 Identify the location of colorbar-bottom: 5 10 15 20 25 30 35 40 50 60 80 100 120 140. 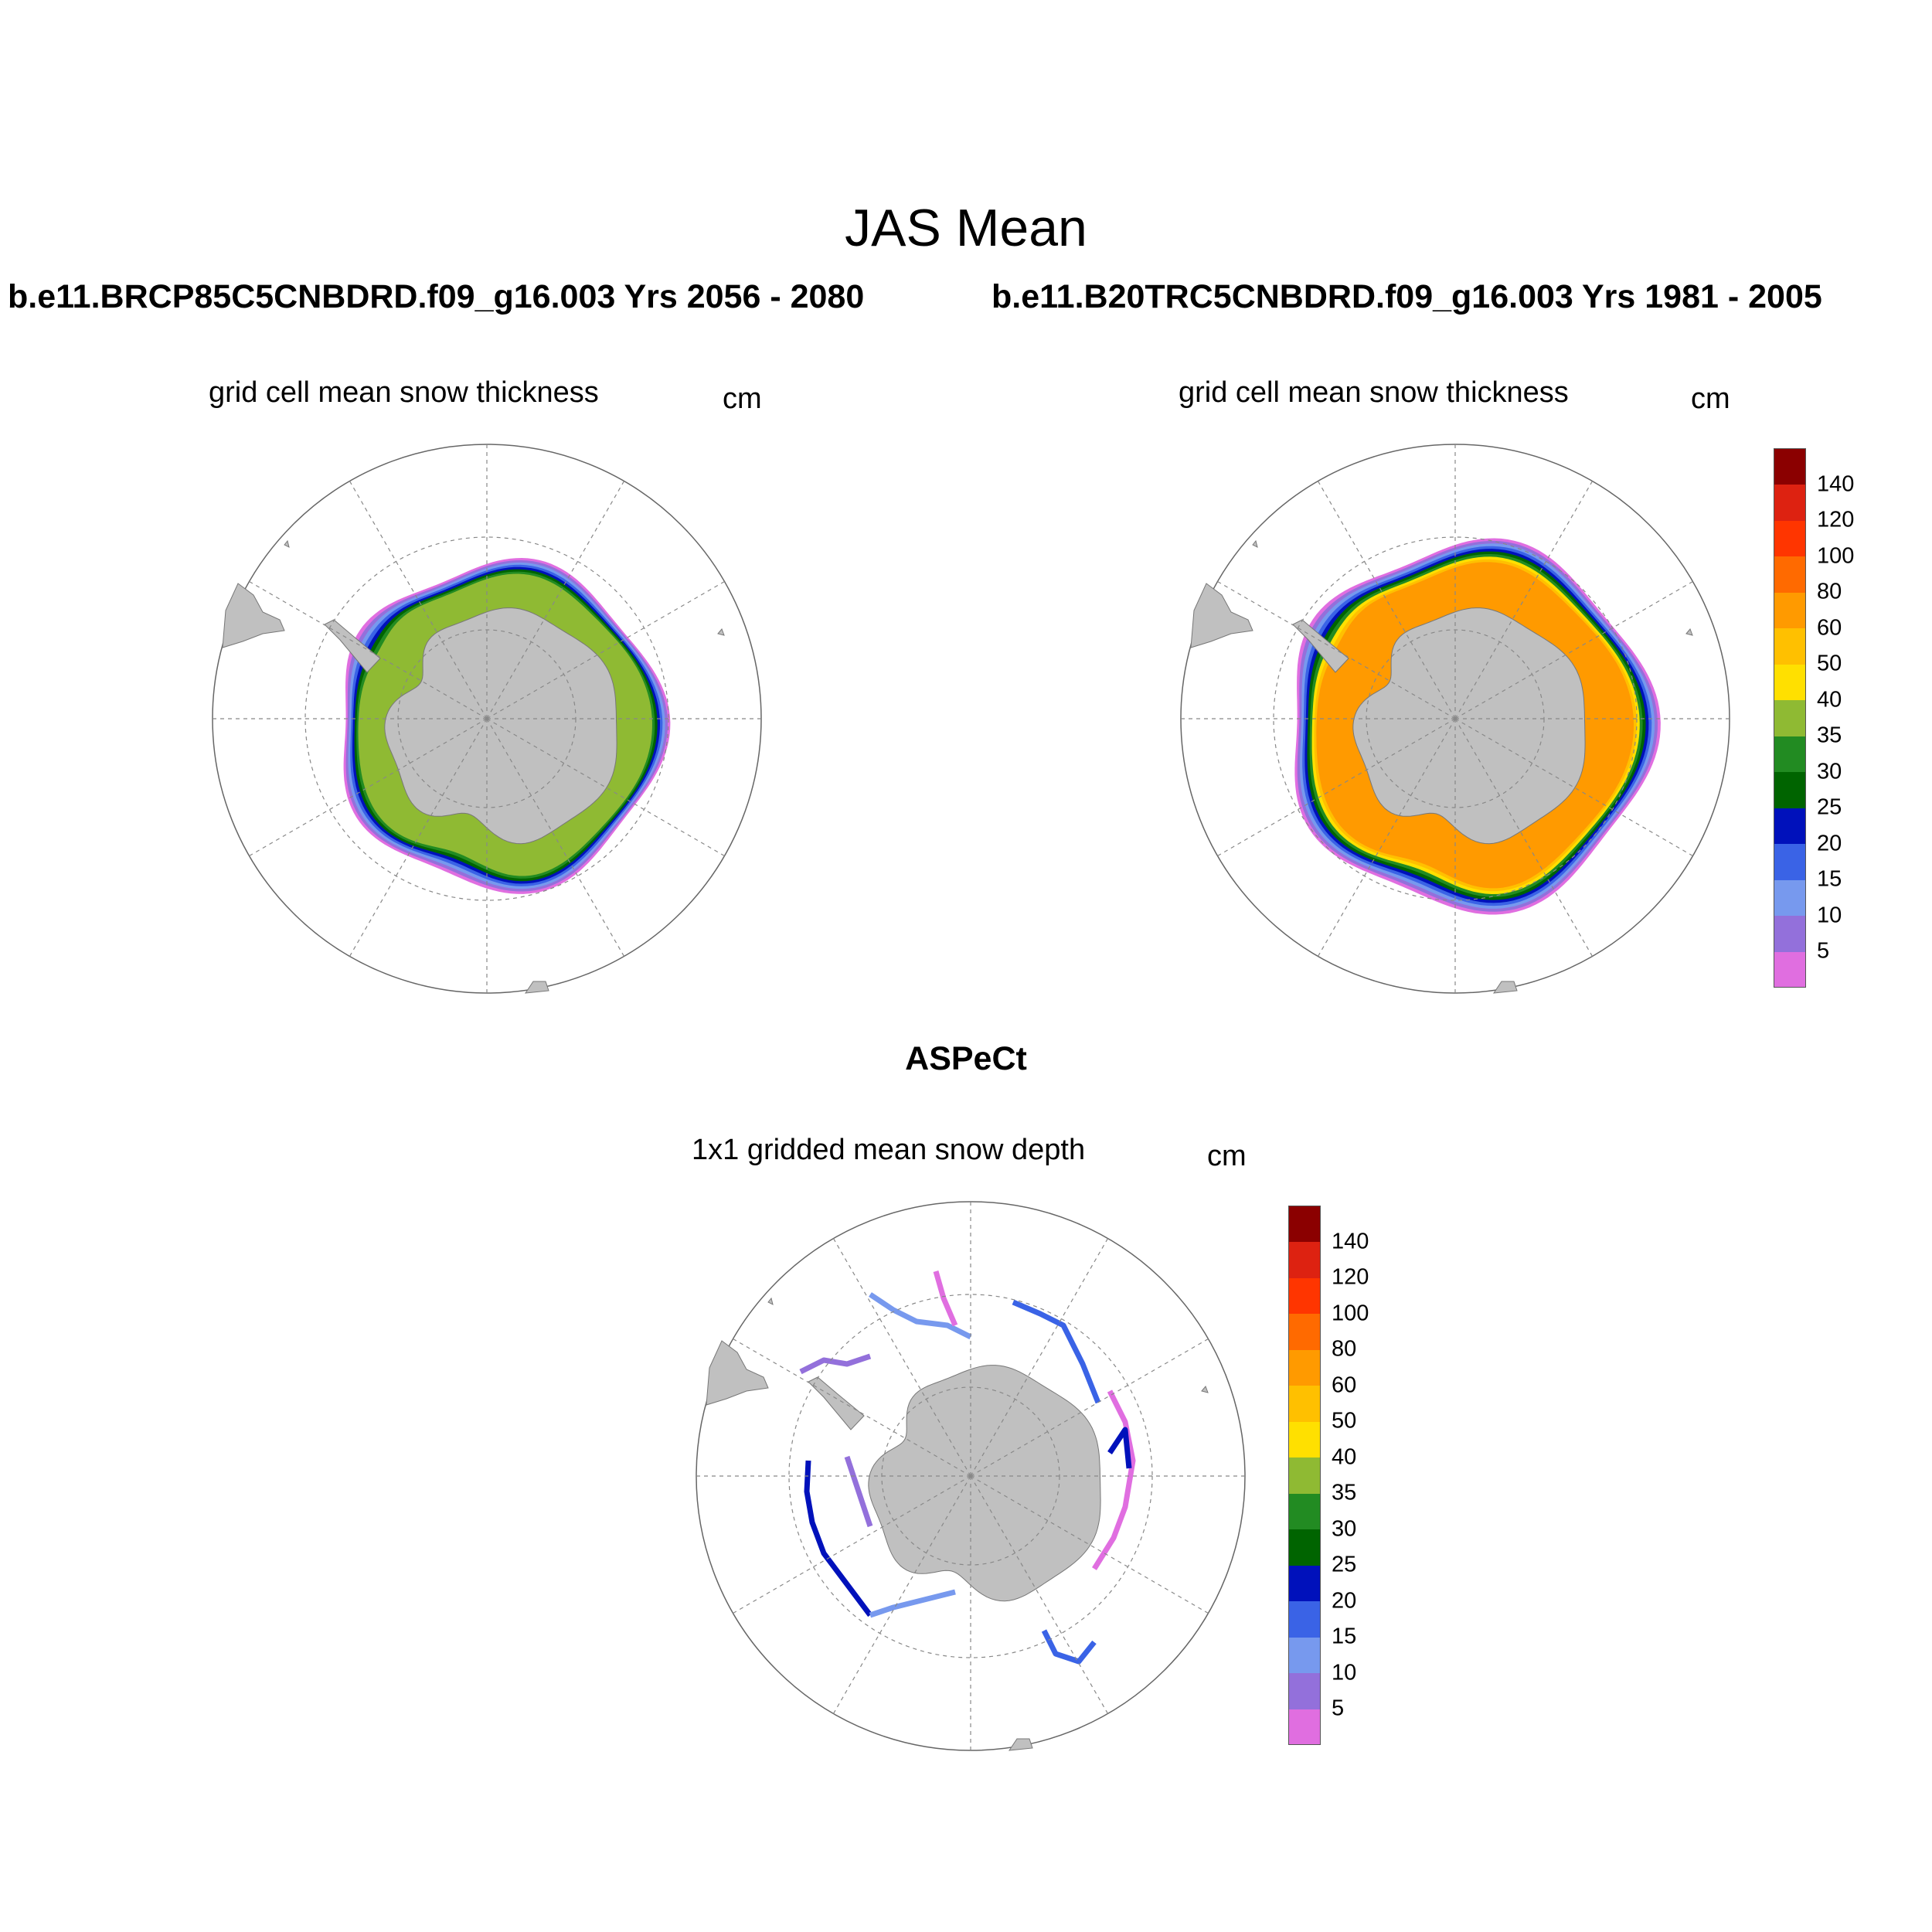
(1328, 1476).